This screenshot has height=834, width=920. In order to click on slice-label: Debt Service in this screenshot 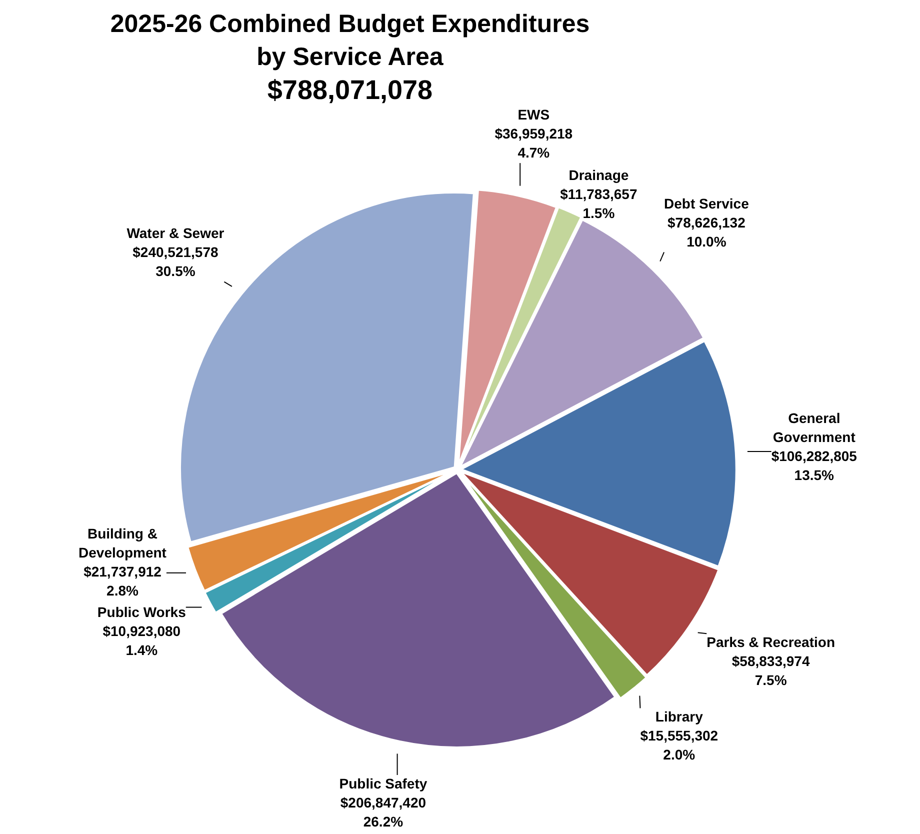, I will do `click(707, 204)`.